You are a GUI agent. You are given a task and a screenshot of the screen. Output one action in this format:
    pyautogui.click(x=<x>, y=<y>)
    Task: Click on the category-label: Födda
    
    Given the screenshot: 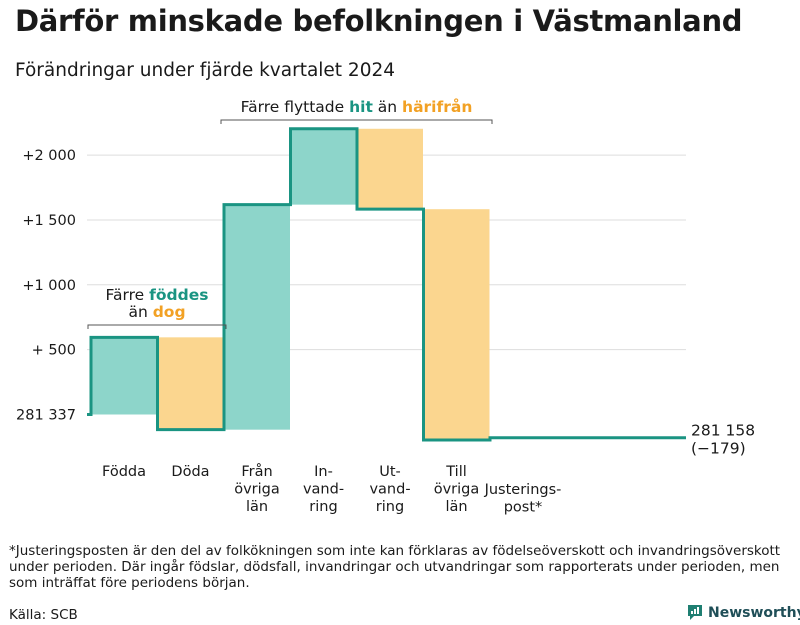 What is the action you would take?
    pyautogui.click(x=124, y=472)
    